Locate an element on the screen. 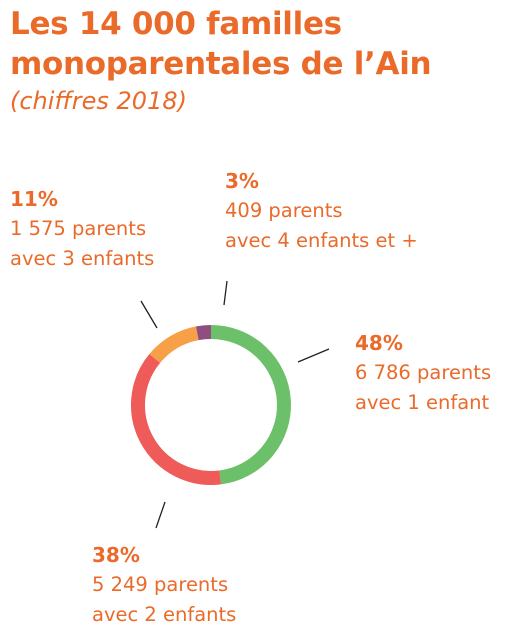  donut-slice-four is located at coordinates (204, 332).